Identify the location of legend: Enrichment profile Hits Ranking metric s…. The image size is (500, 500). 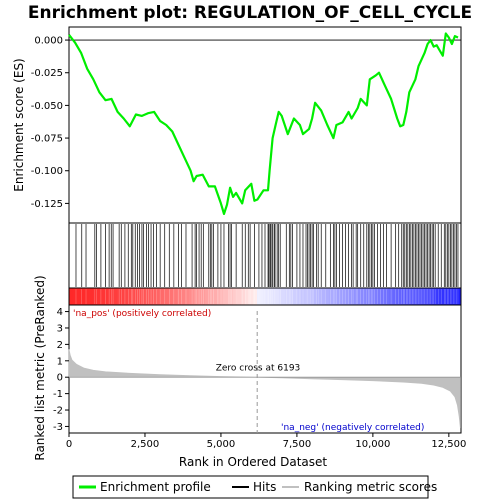
(254, 487).